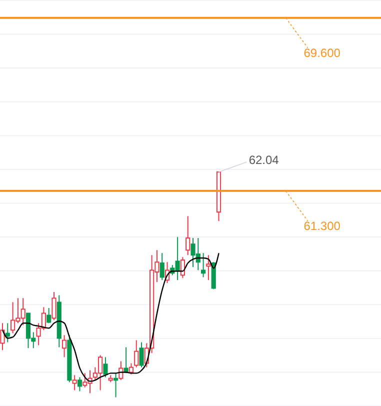  I want to click on text: 62.04, so click(264, 160).